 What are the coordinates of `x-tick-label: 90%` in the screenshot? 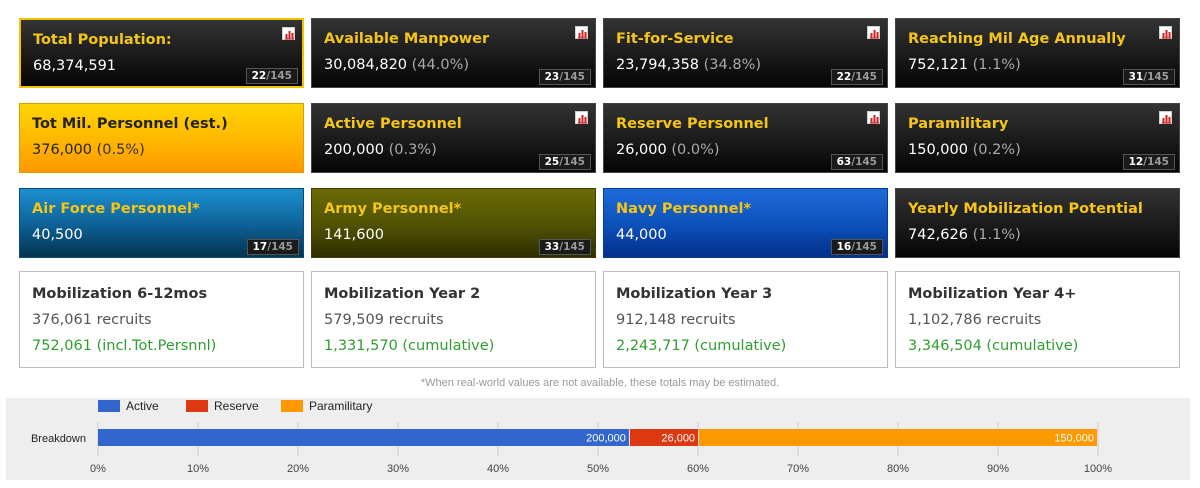 It's located at (998, 469).